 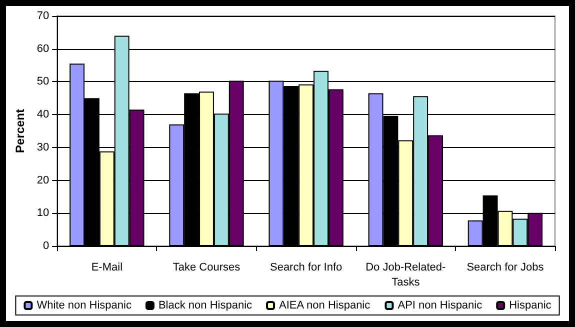 I want to click on x-tick-label: E-Mail, so click(x=107, y=268).